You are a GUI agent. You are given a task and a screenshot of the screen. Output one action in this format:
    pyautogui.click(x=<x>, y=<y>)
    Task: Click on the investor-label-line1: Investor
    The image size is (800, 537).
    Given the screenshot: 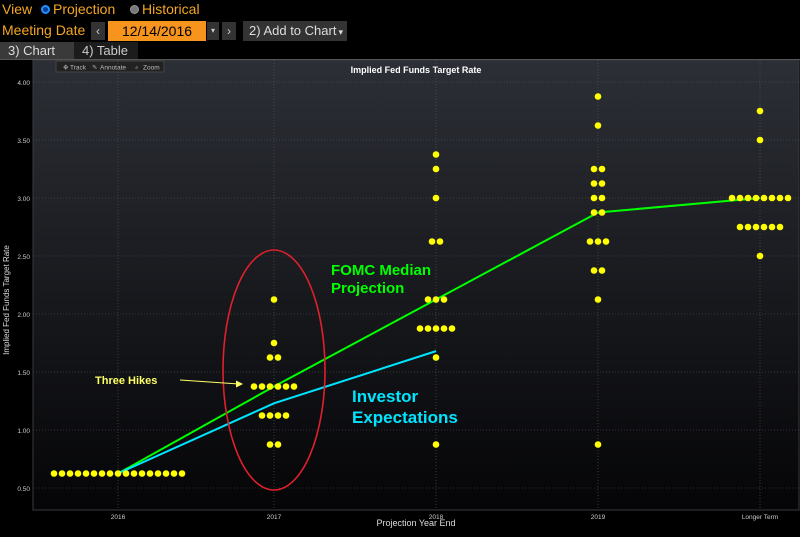 What is the action you would take?
    pyautogui.click(x=385, y=396)
    